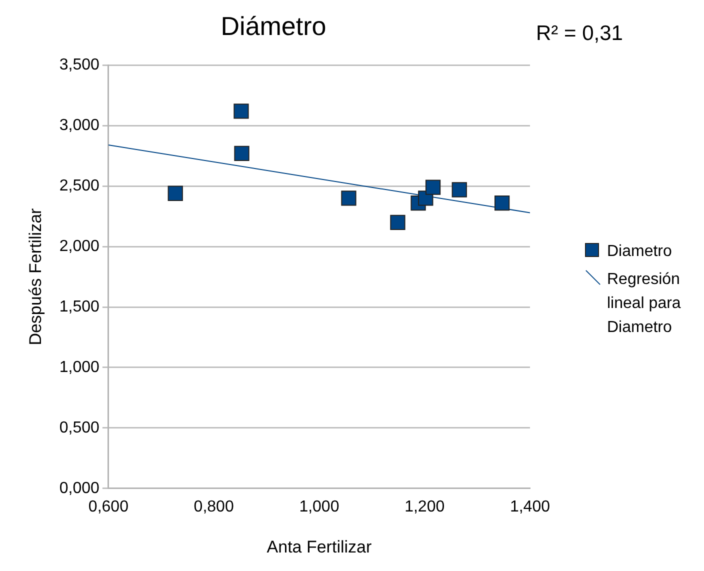 The height and width of the screenshot is (571, 704). What do you see at coordinates (424, 507) in the screenshot?
I see `x-tick-label: 1,200` at bounding box center [424, 507].